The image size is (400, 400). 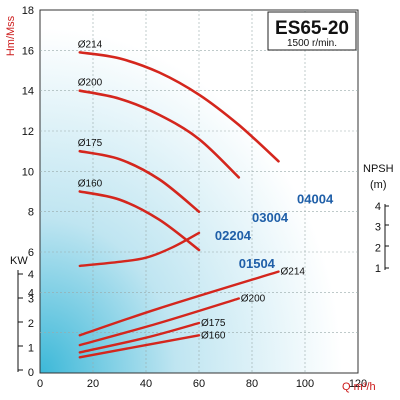 I want to click on head-curve-label: Ø175, so click(x=90, y=143).